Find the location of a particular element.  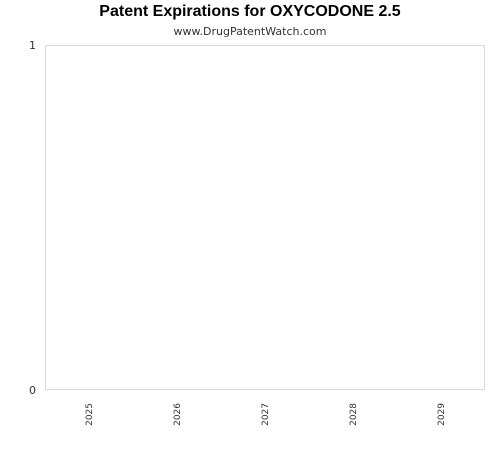

chart-title: Patent Expirations for OXYCODONE 2.5 is located at coordinates (250, 11).